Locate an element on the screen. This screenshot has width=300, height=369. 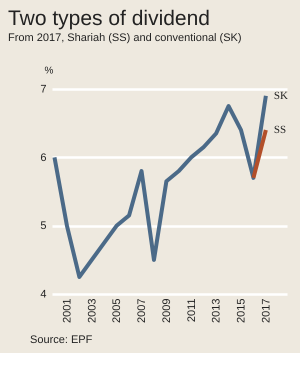
x-tick-label: 2011 is located at coordinates (192, 310).